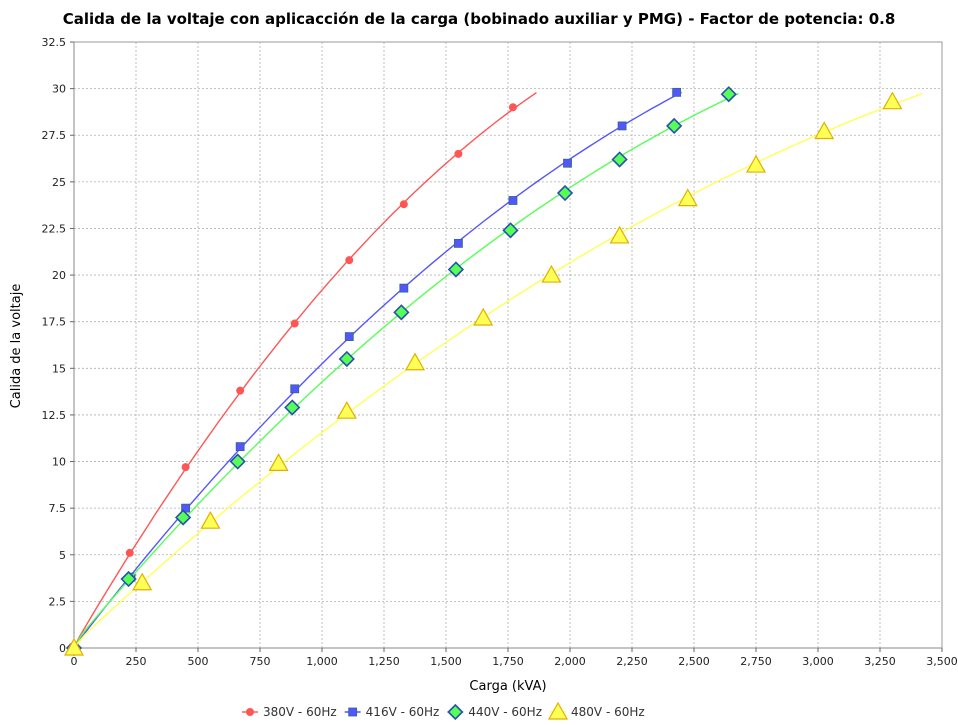 This screenshot has width=958, height=725. What do you see at coordinates (58, 508) in the screenshot?
I see `y-tick-label: 7.5` at bounding box center [58, 508].